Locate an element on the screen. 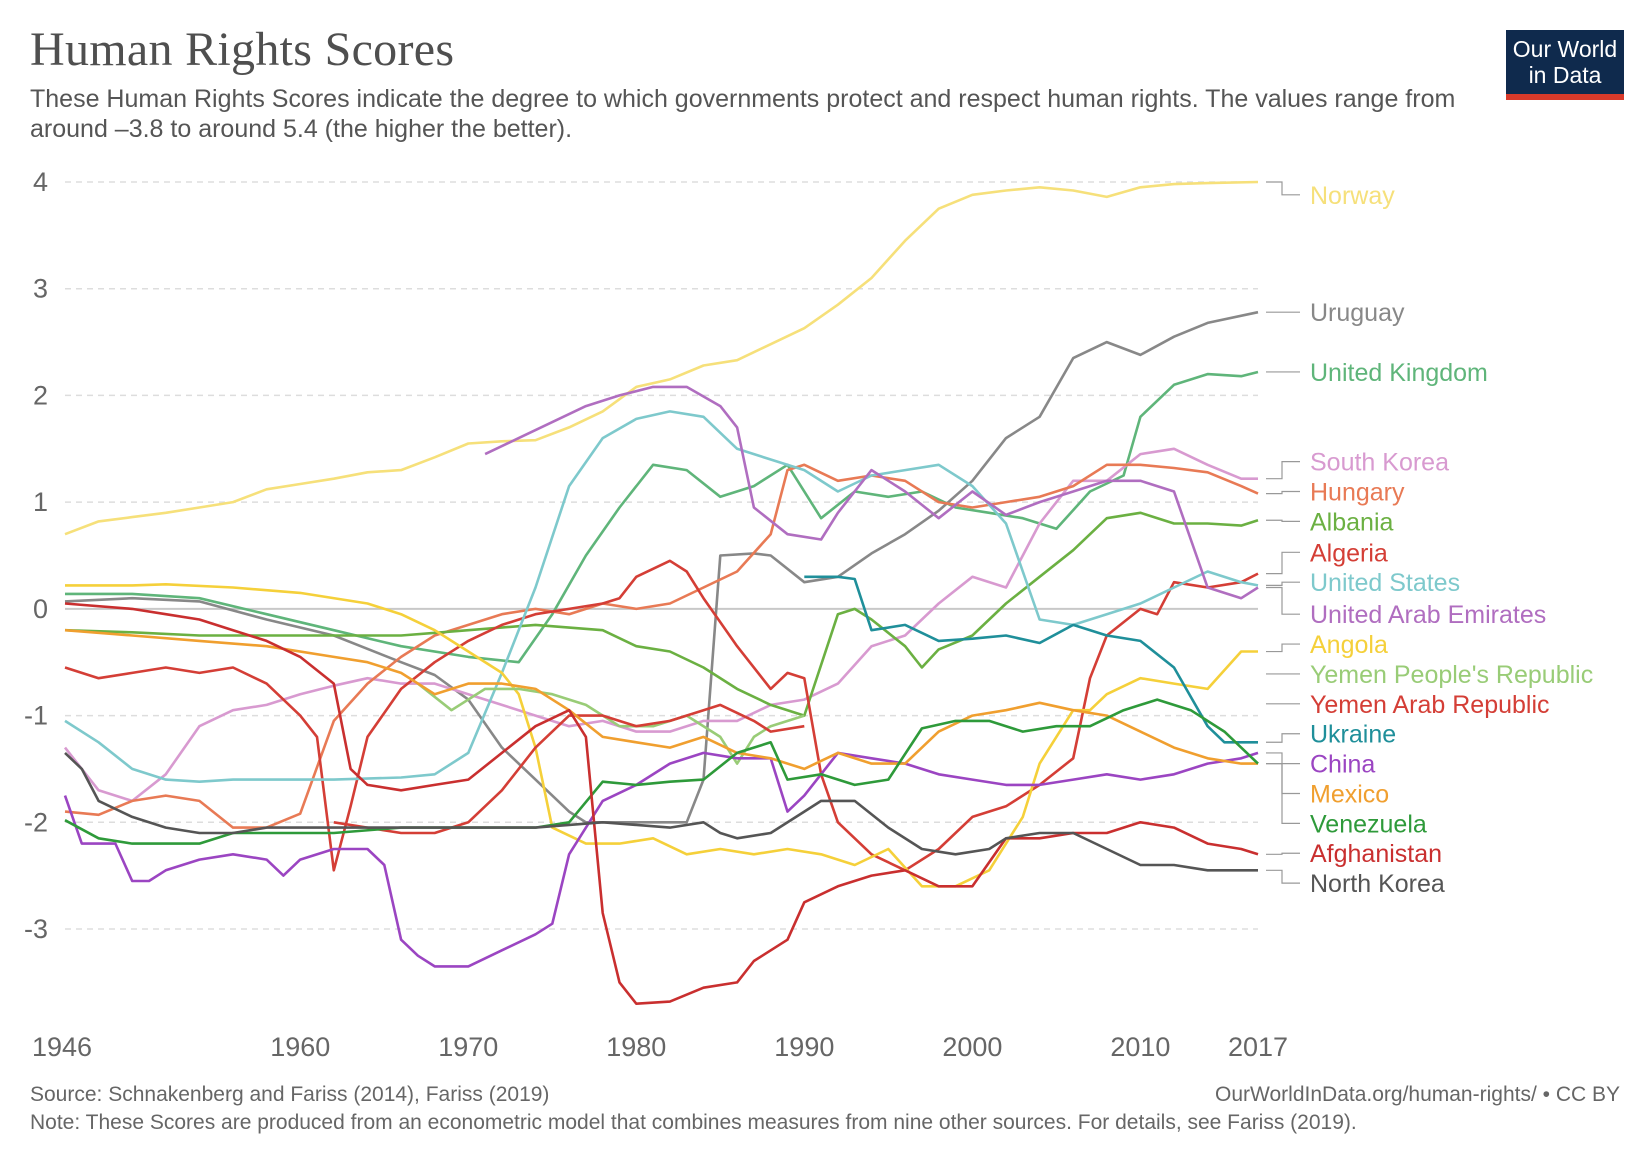  series-label: Algeria is located at coordinates (1349, 553).